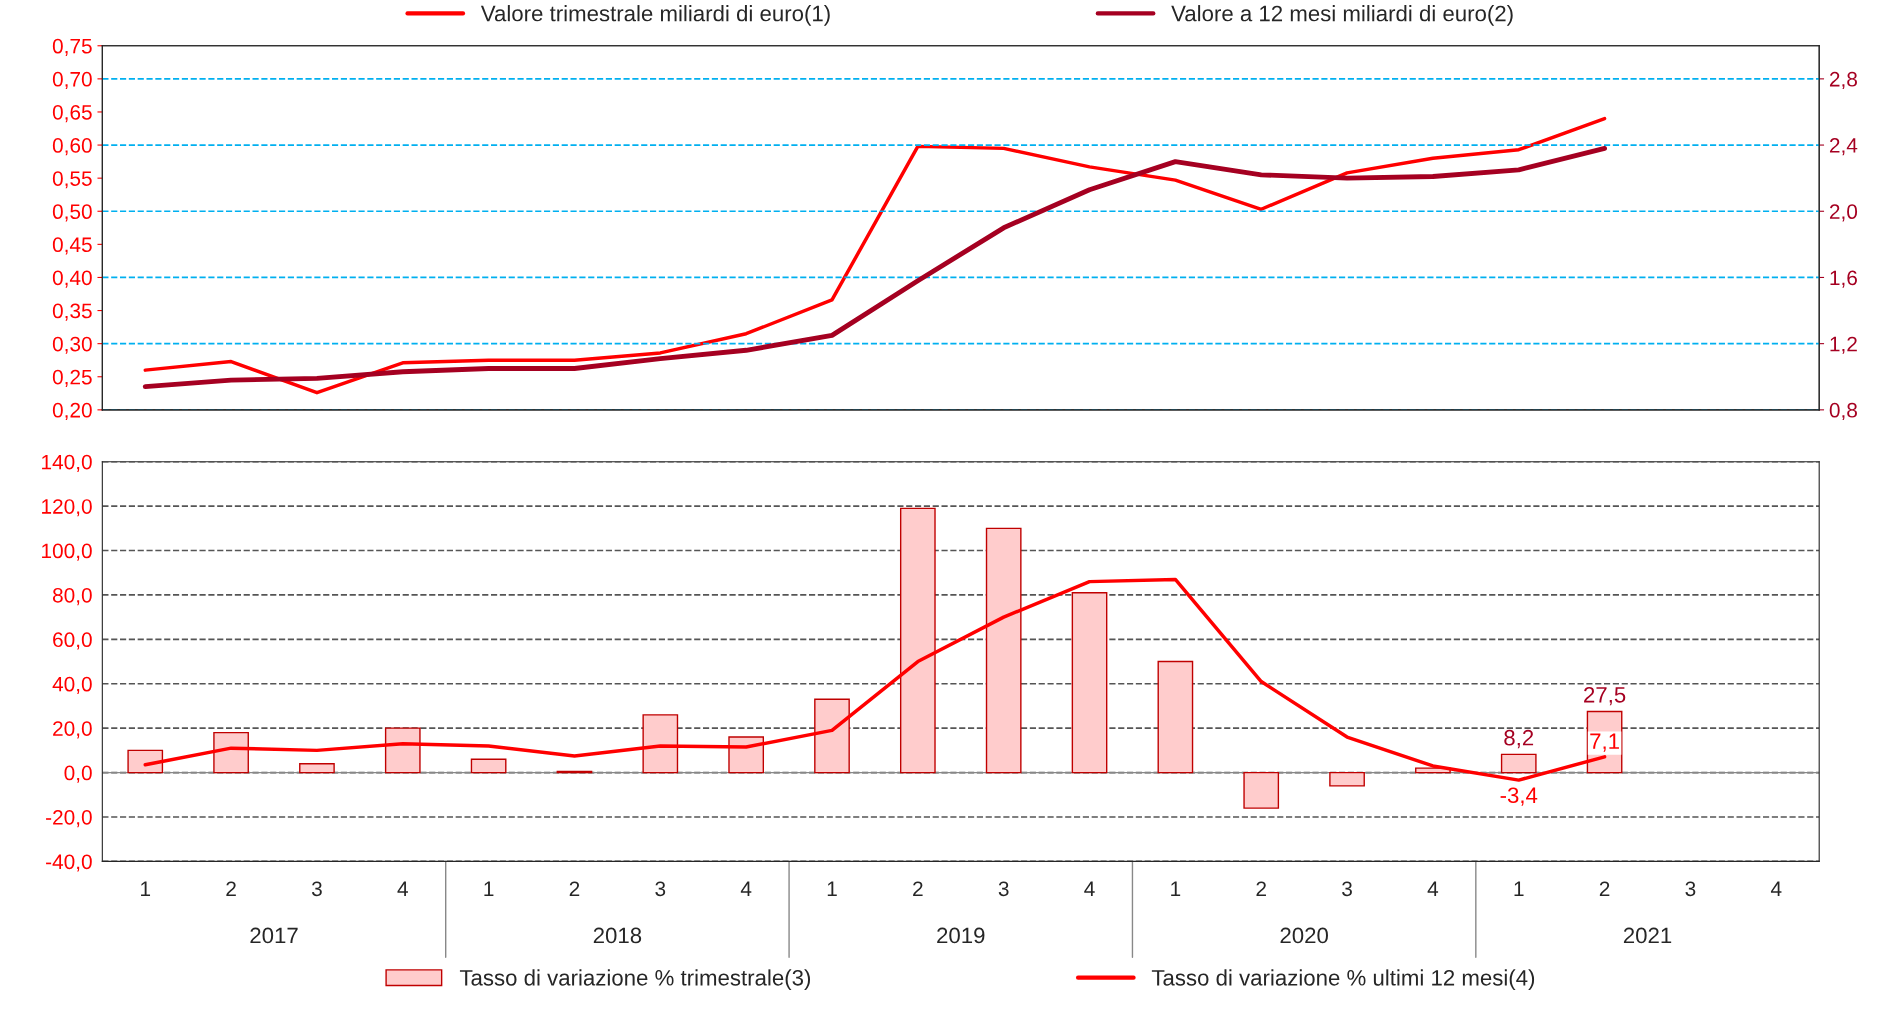  Describe the element at coordinates (72, 378) in the screenshot. I see `y-tick-label: 0,25` at that location.